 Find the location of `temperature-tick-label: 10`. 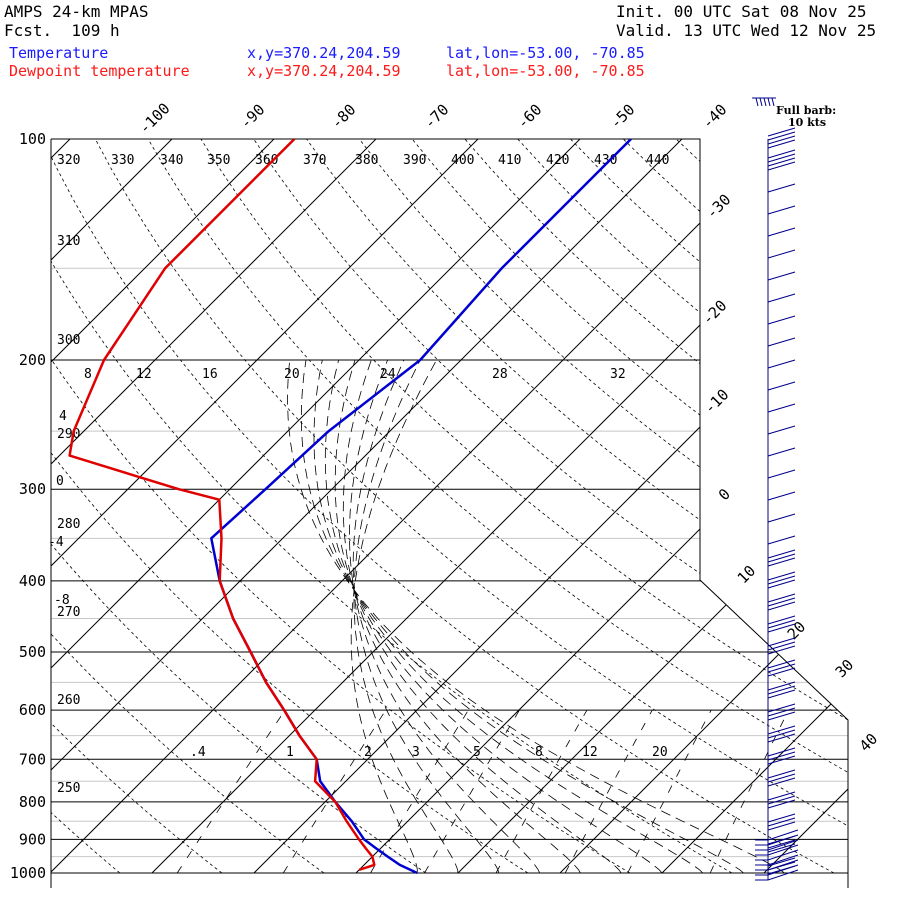

temperature-tick-label: 10 is located at coordinates (747, 575).